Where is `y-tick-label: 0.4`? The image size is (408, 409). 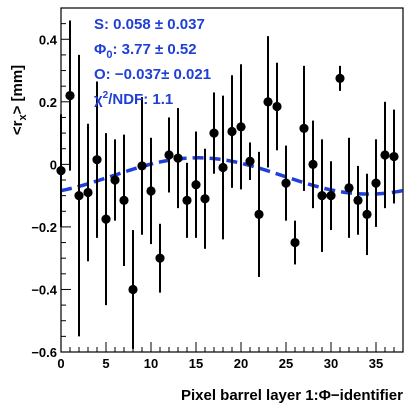 y-tick-label: 0.4 is located at coordinates (48, 39).